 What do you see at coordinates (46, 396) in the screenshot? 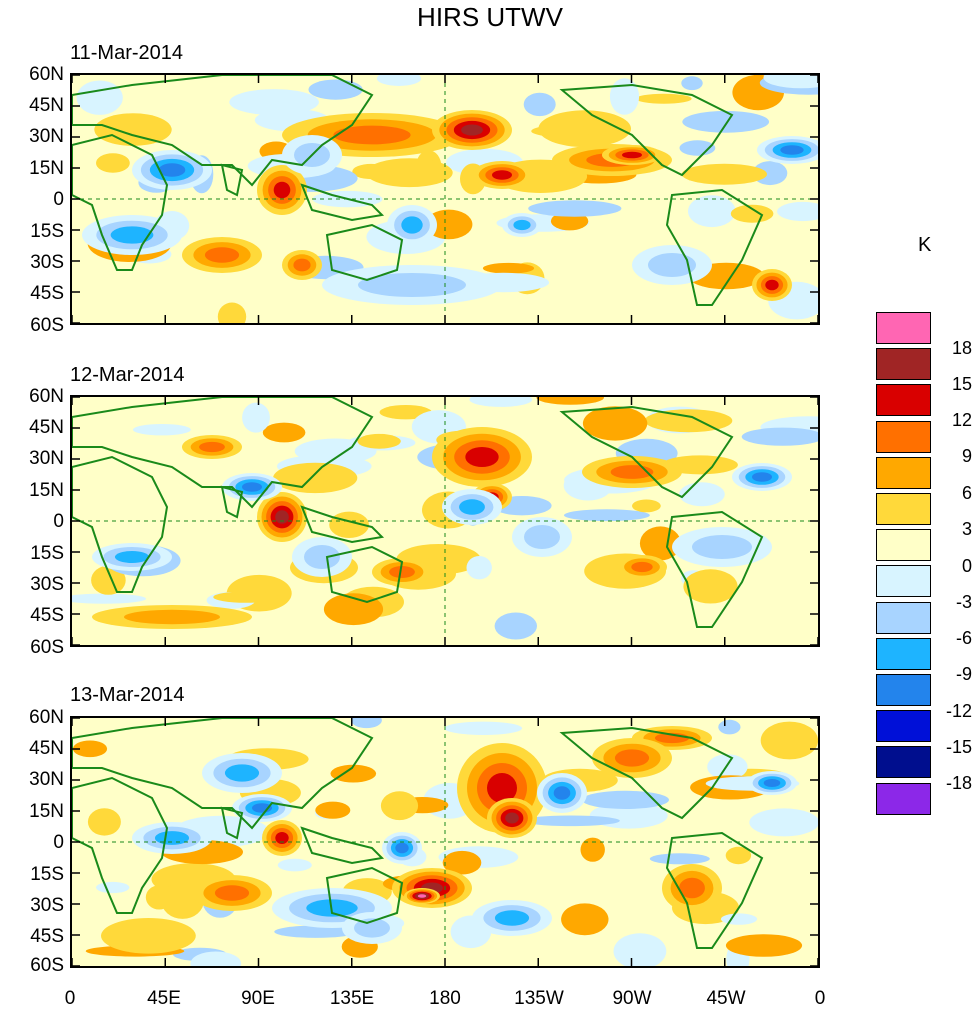
I see `lat-tick: 60N` at bounding box center [46, 396].